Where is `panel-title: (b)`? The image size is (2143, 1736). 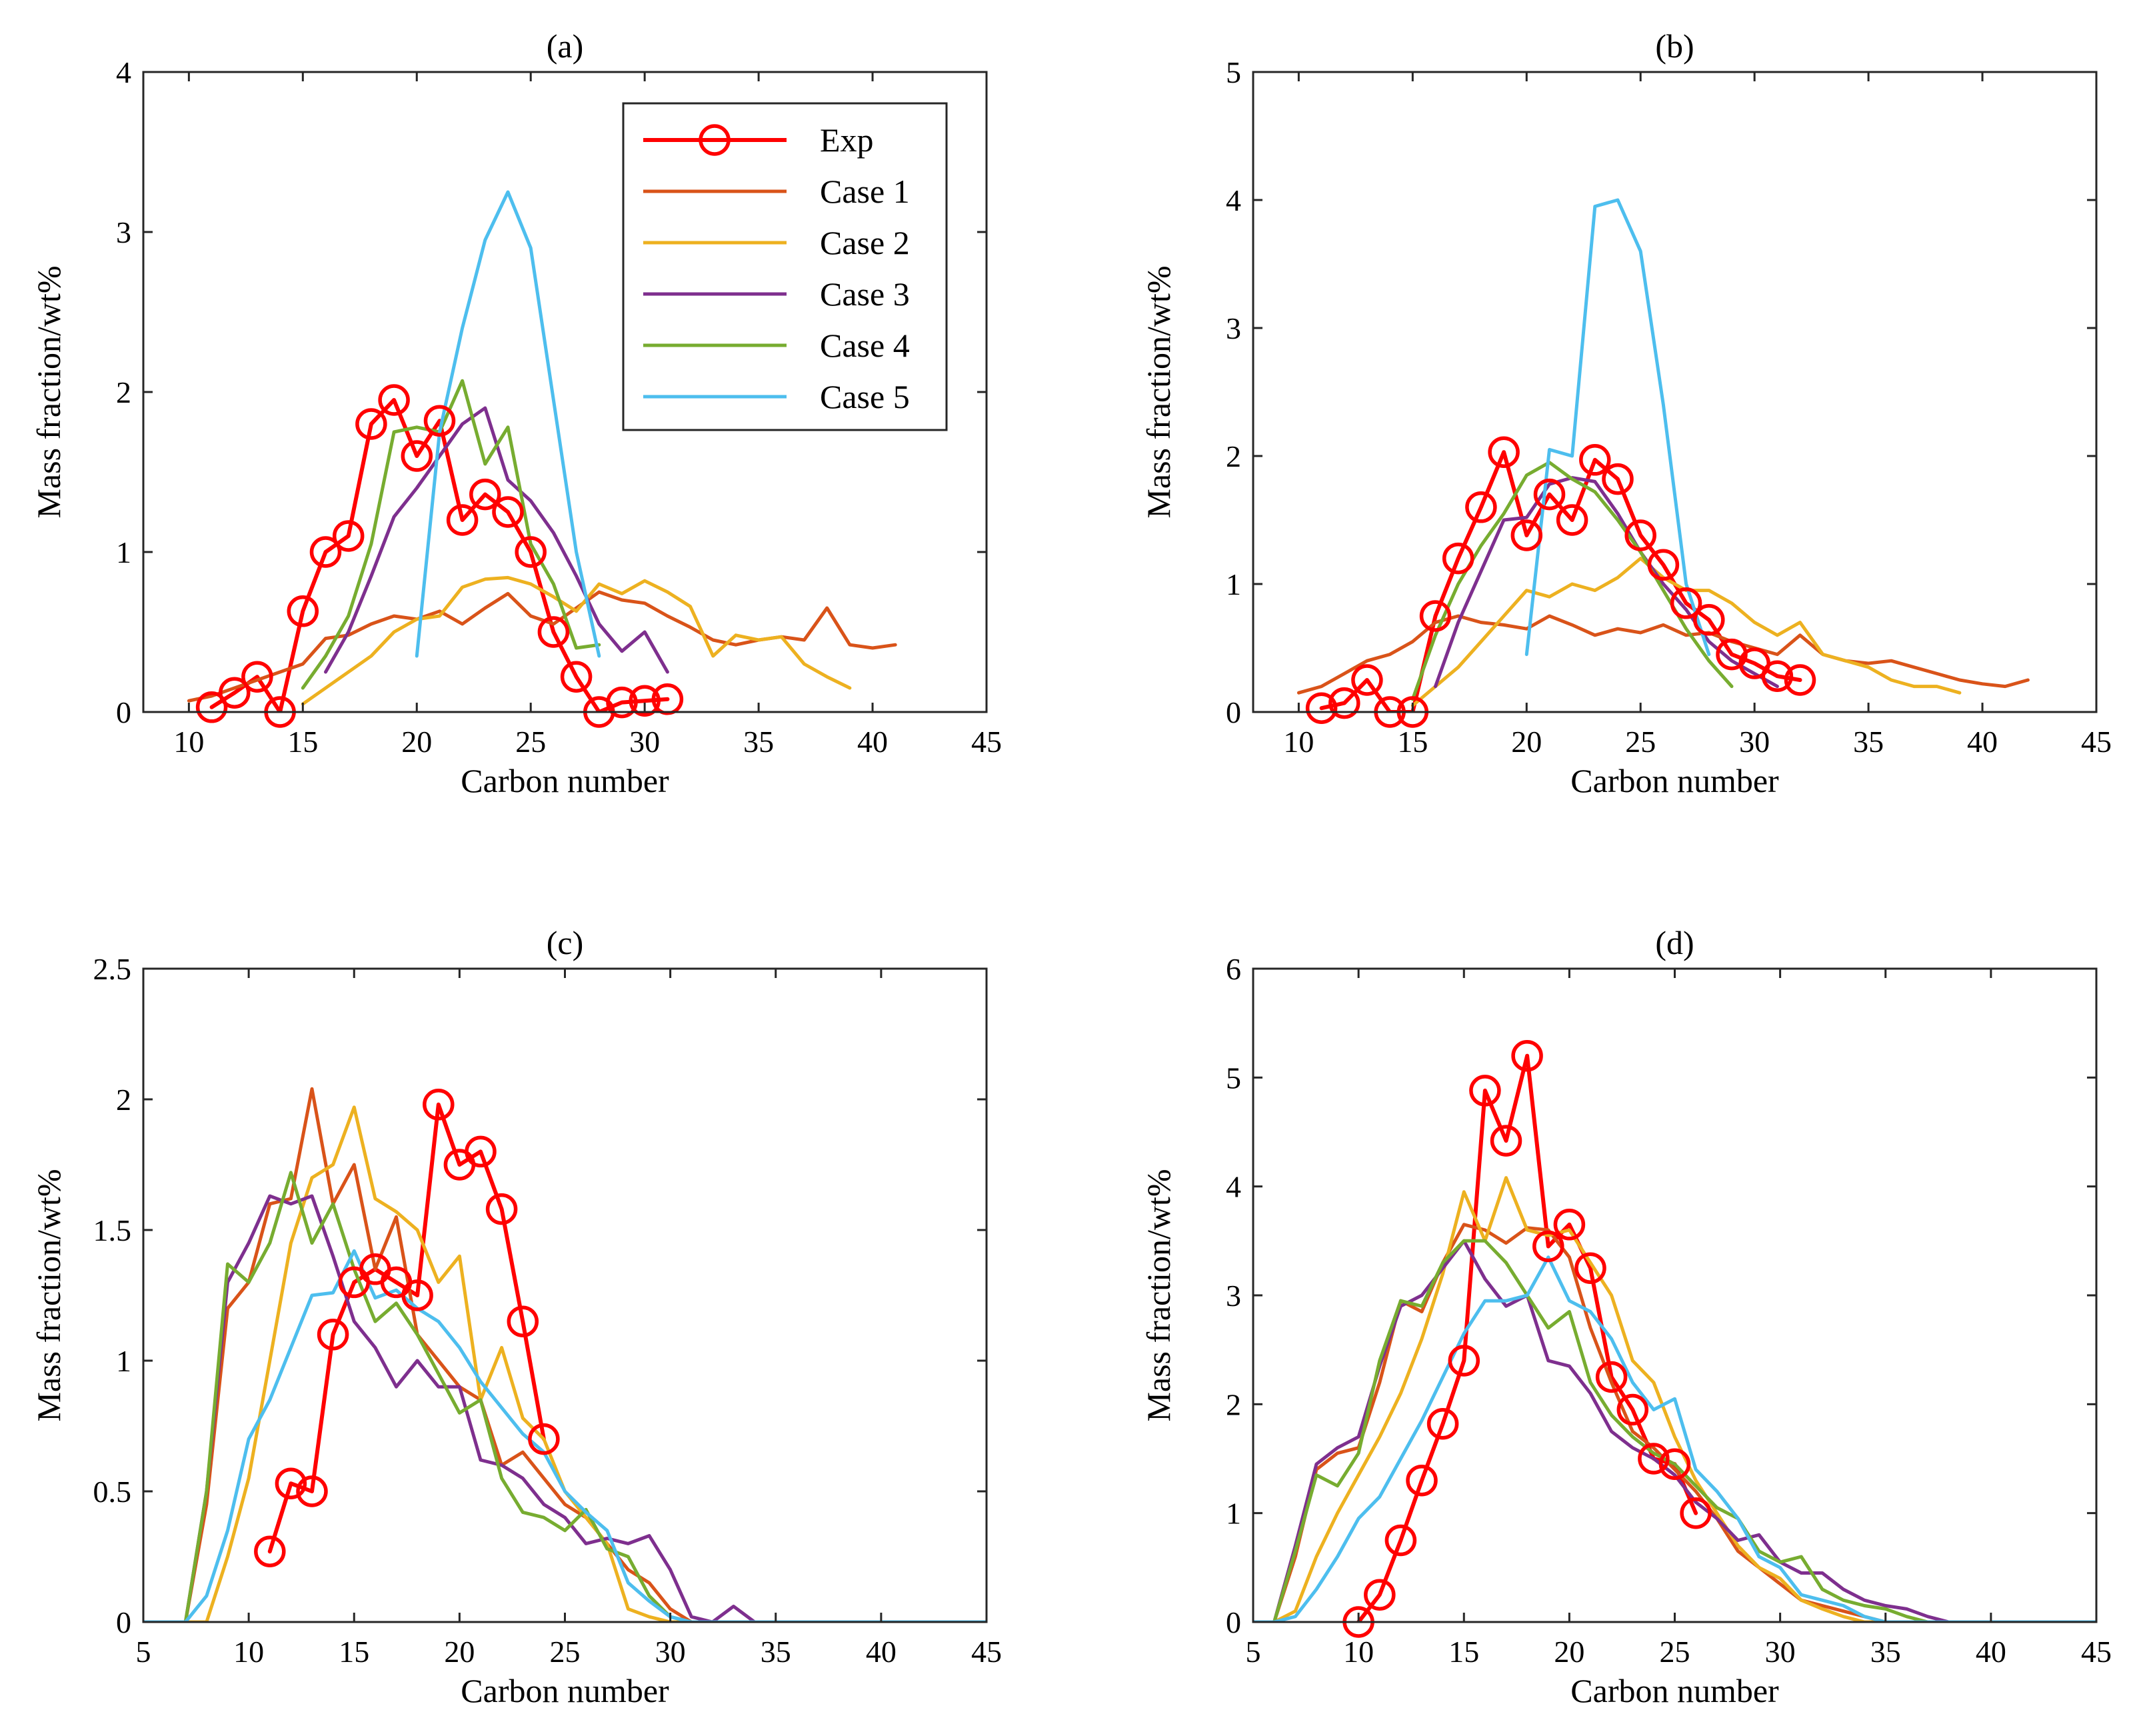 panel-title: (b) is located at coordinates (1674, 46).